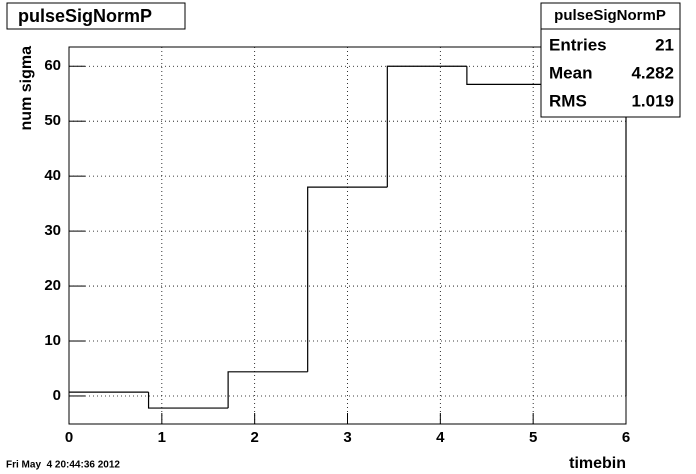 This screenshot has height=474, width=696. Describe the element at coordinates (626, 437) in the screenshot. I see `x-tick-label: 6` at that location.